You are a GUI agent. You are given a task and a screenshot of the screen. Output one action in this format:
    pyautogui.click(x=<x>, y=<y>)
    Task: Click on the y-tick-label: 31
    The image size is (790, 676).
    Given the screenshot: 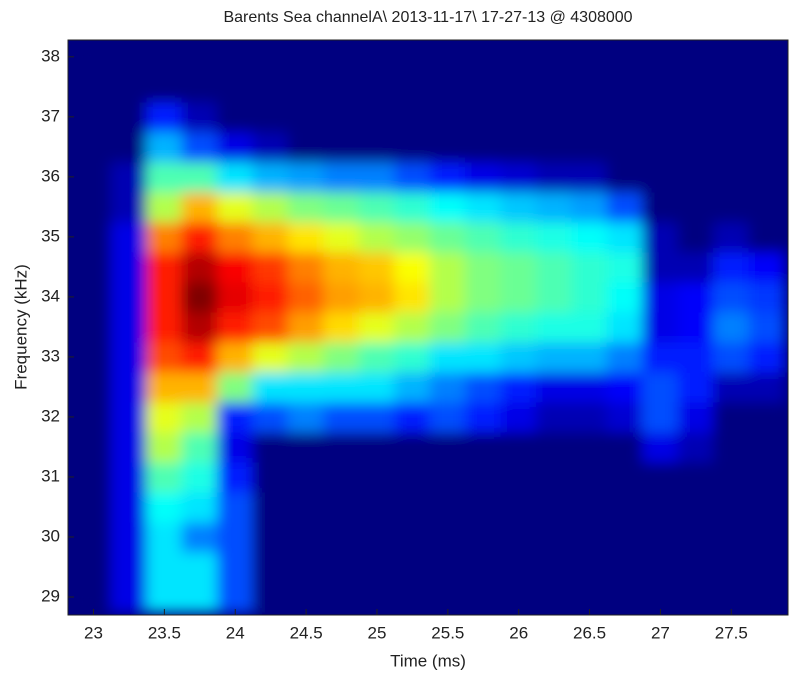 What is the action you would take?
    pyautogui.click(x=50, y=475)
    